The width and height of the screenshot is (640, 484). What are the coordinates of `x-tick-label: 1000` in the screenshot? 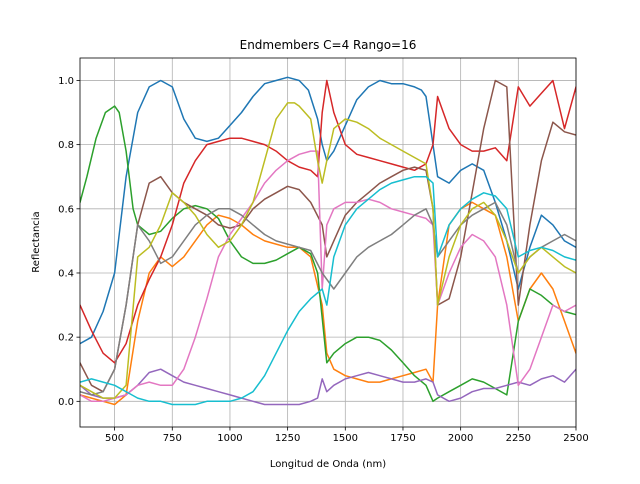 It's located at (229, 438).